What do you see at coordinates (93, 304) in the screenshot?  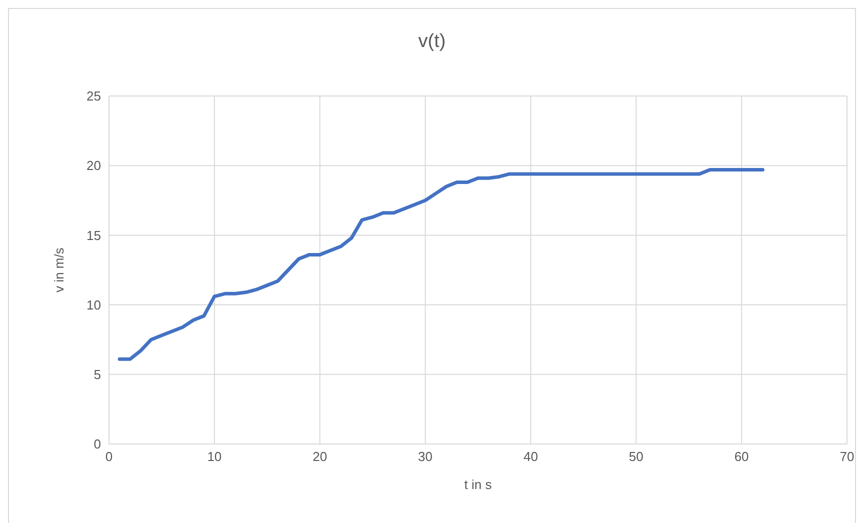 I see `y-tick-label: 10` at bounding box center [93, 304].